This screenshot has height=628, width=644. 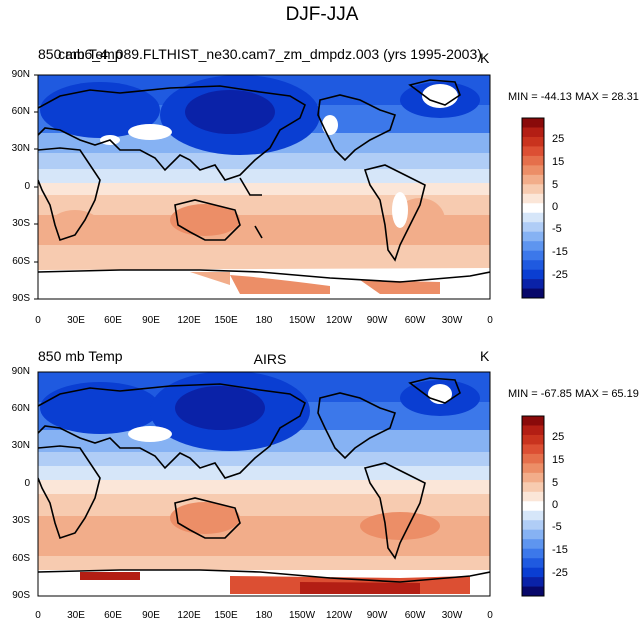 What do you see at coordinates (573, 394) in the screenshot?
I see `min-max-readout: MIN = -67.85 MAX = 65.19` at bounding box center [573, 394].